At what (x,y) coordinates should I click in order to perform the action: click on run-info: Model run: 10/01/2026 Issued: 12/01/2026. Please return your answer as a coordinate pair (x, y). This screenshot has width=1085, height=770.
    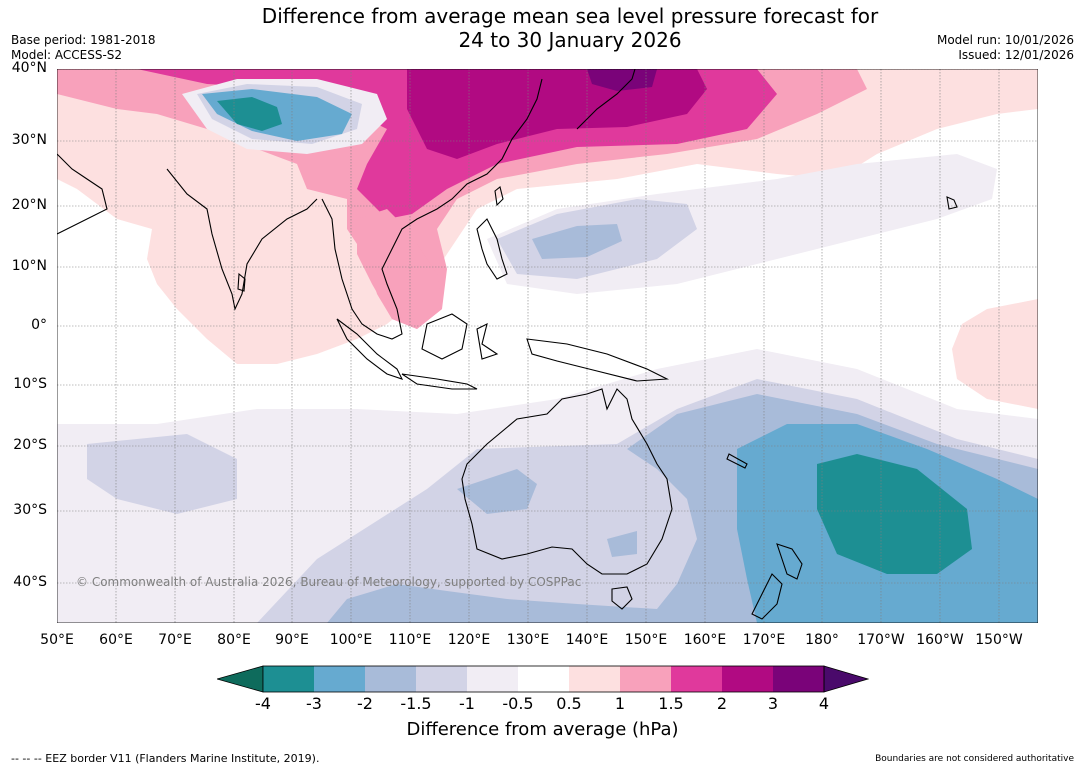
    Looking at the image, I should click on (1005, 48).